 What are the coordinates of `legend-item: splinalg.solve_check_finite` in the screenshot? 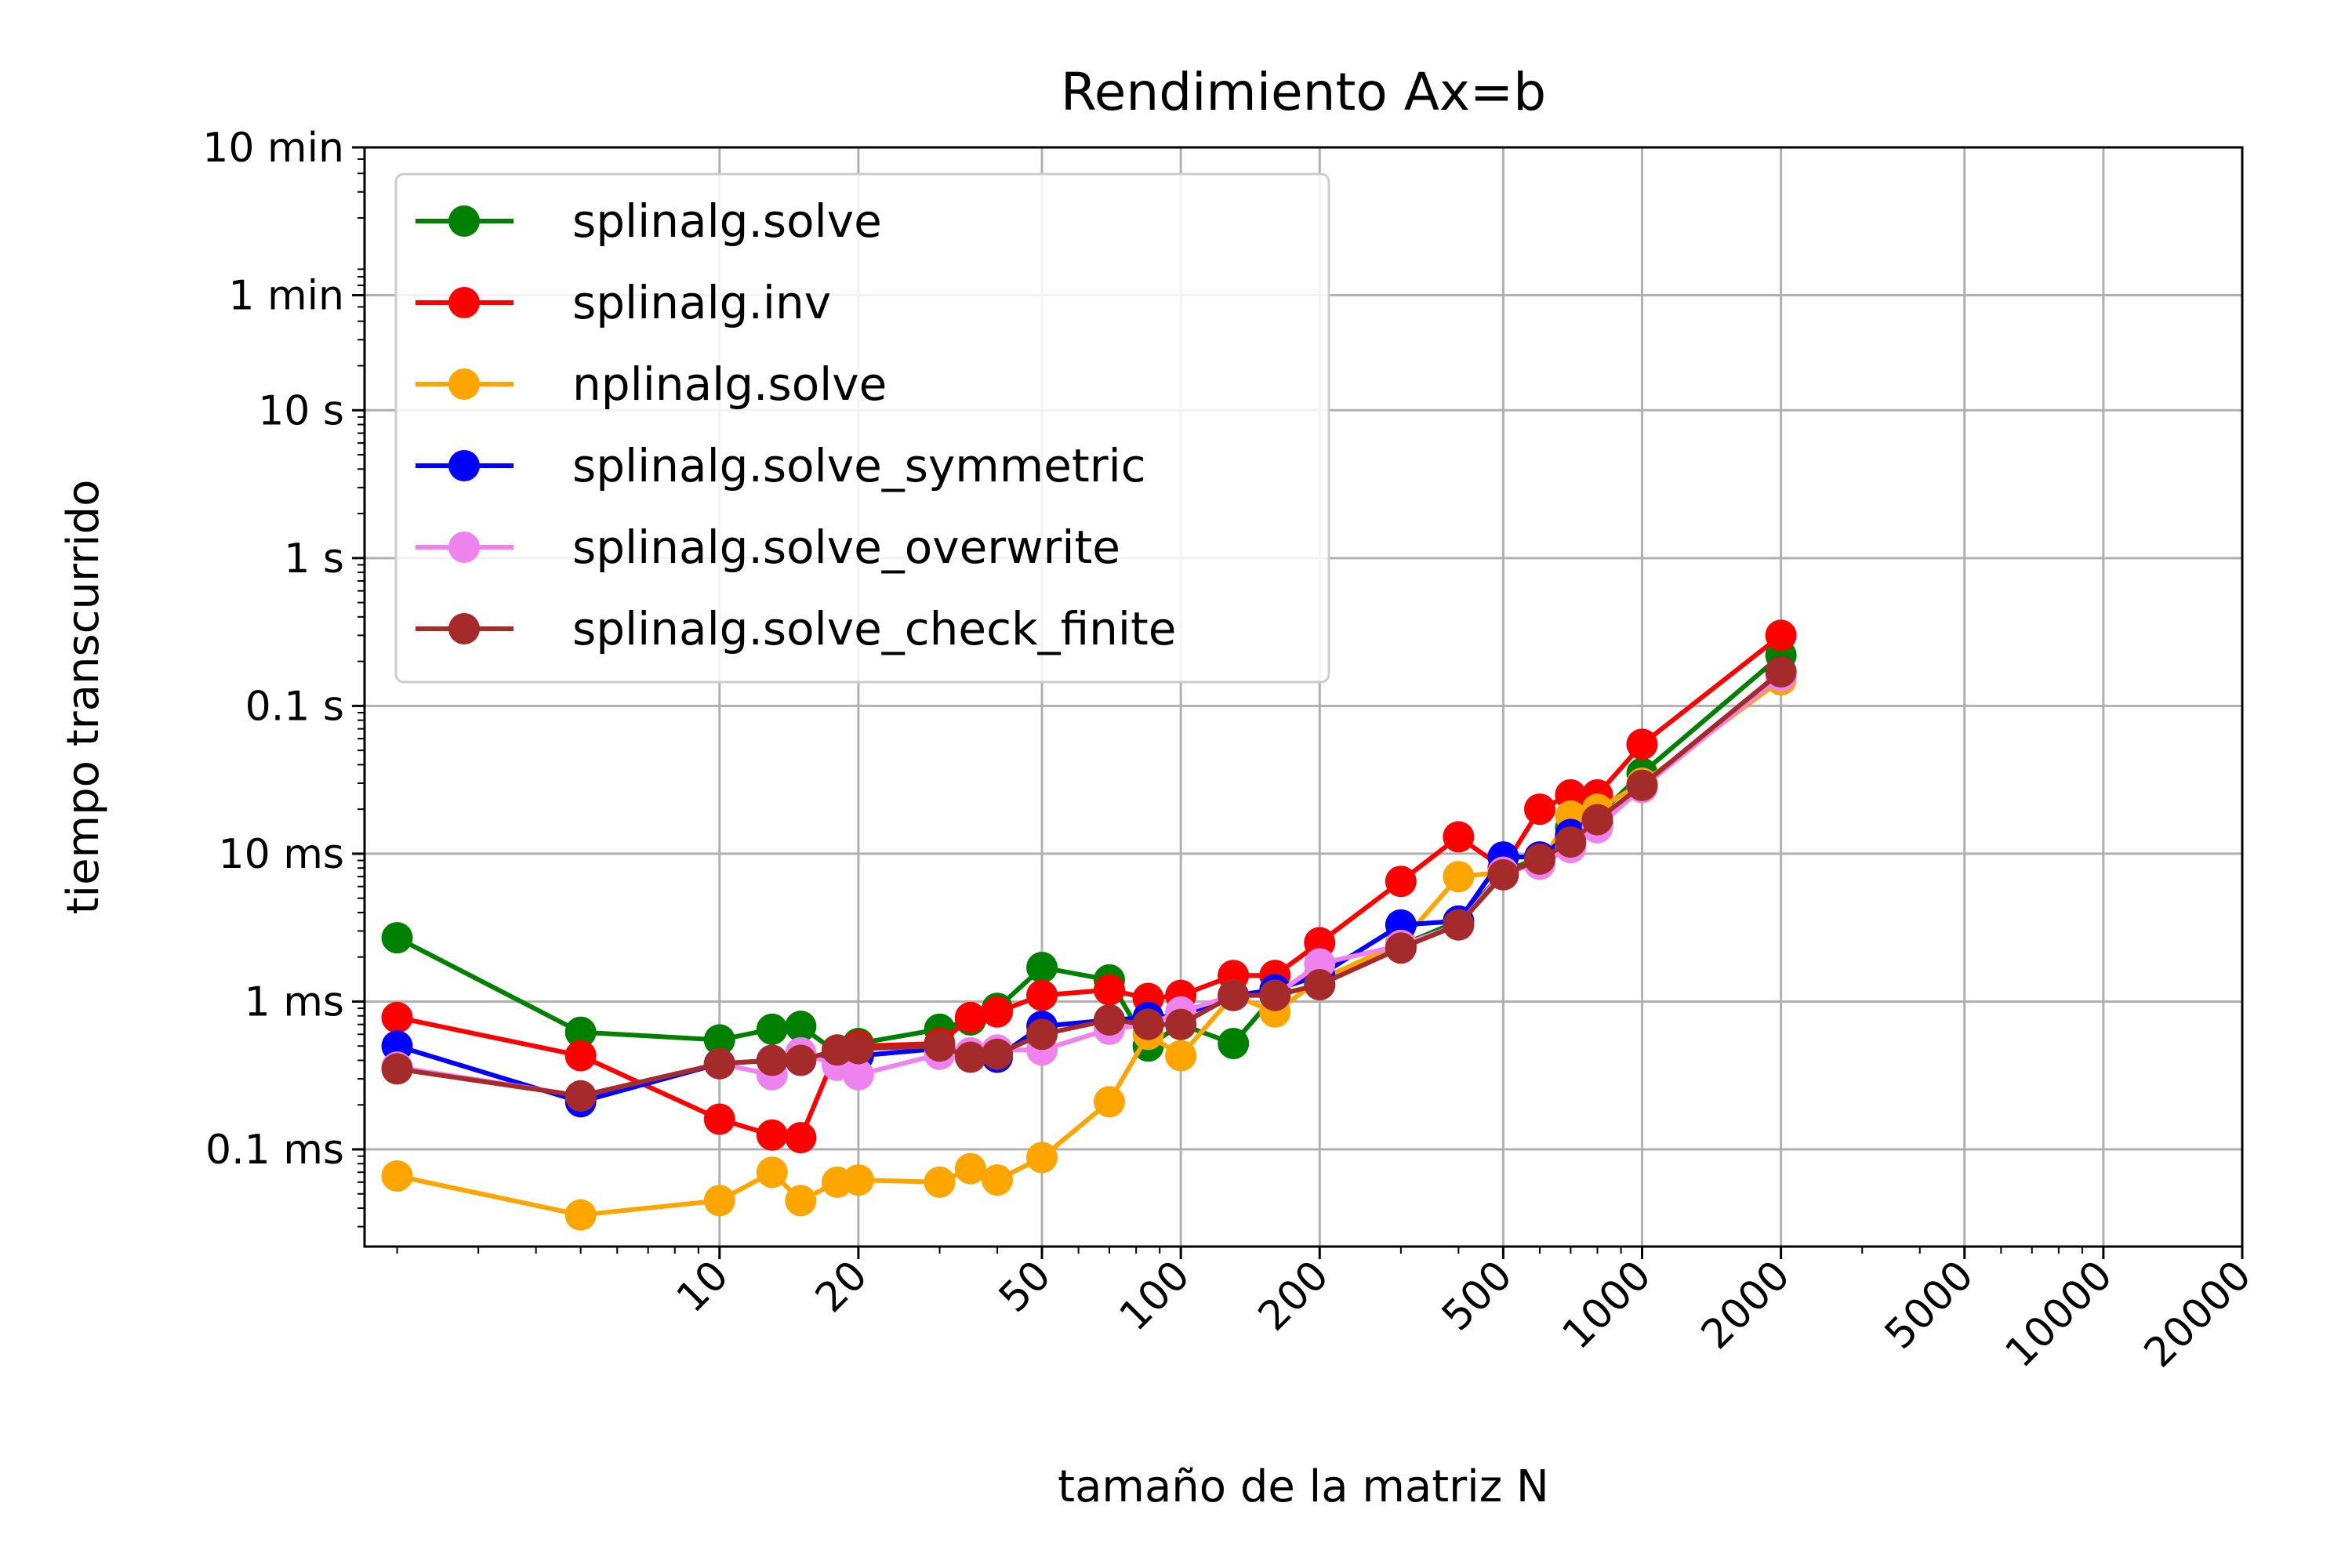 It's located at (796, 628).